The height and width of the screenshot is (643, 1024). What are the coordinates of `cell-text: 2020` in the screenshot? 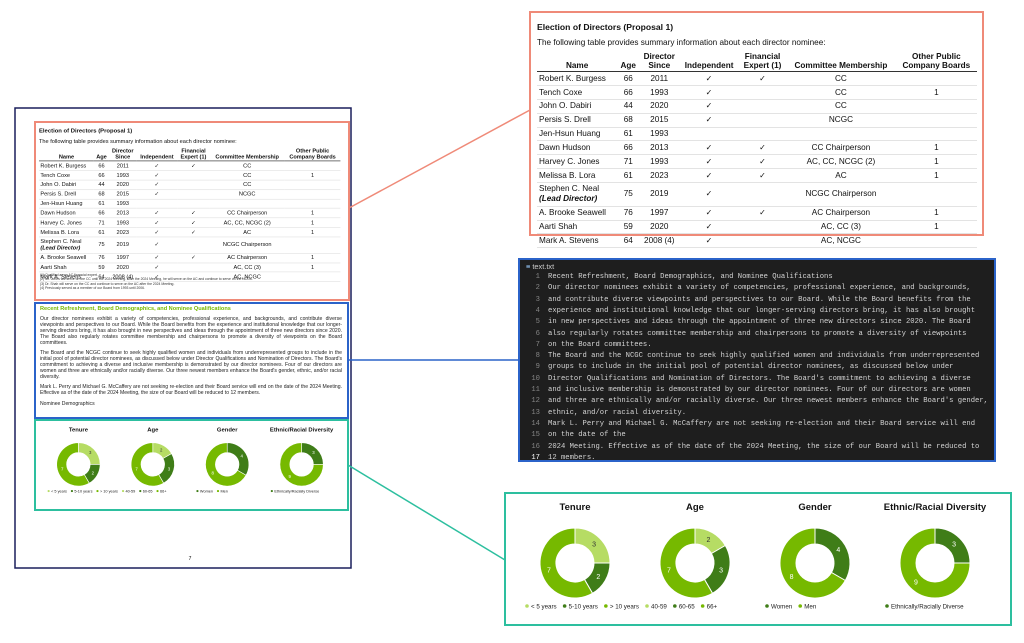 It's located at (659, 226).